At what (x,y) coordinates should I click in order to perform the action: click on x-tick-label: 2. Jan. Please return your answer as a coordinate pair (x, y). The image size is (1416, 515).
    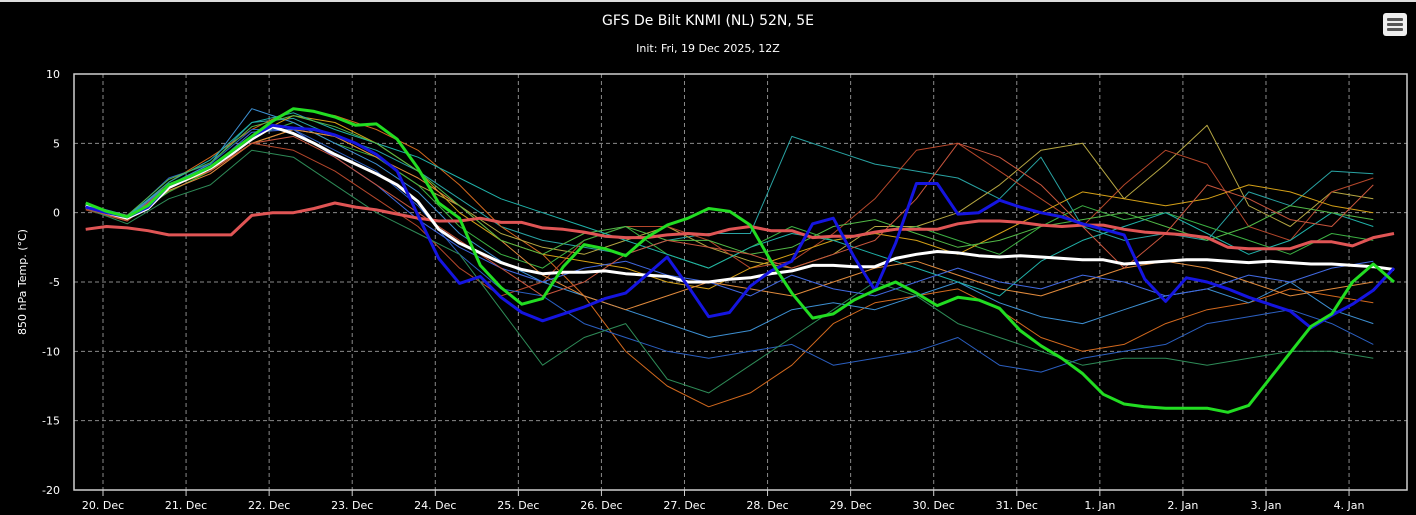
    Looking at the image, I should click on (1182, 505).